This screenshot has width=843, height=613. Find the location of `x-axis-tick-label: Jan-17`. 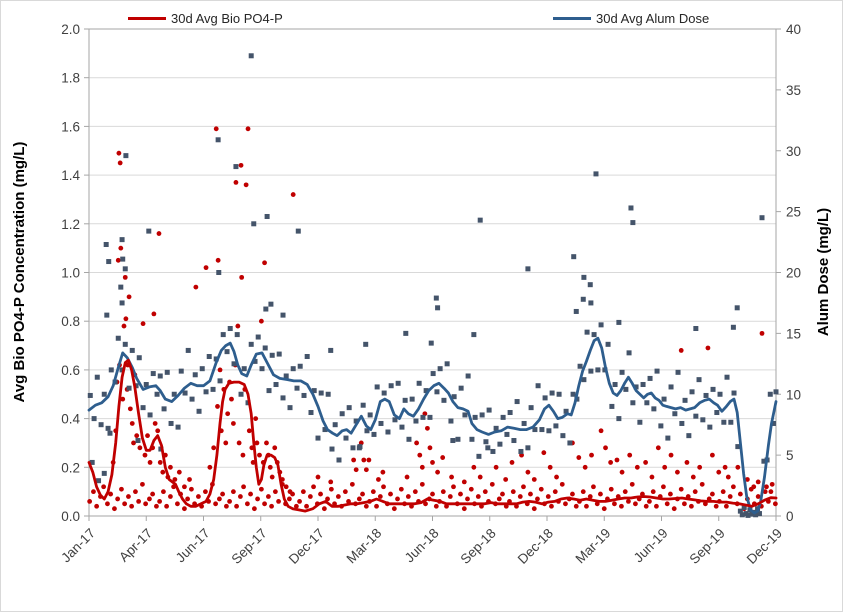

x-axis-tick-label: Jan-17 is located at coordinates (78, 546).